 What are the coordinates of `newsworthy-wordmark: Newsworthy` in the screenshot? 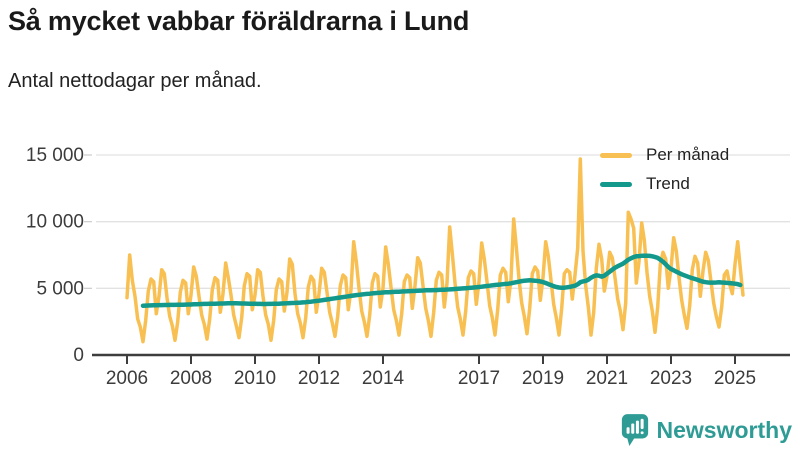 It's located at (724, 429).